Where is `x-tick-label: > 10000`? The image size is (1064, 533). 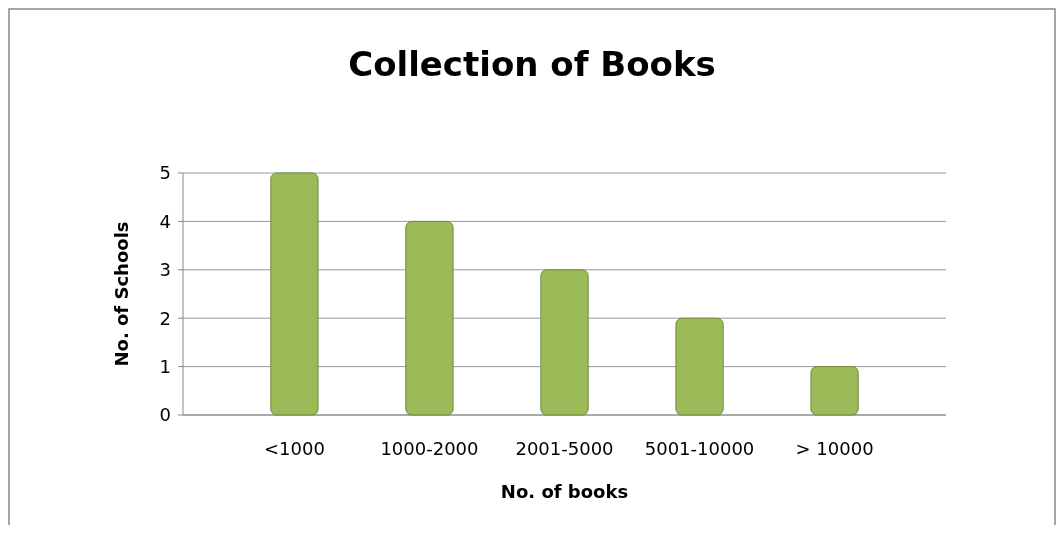 x-tick-label: > 10000 is located at coordinates (834, 448).